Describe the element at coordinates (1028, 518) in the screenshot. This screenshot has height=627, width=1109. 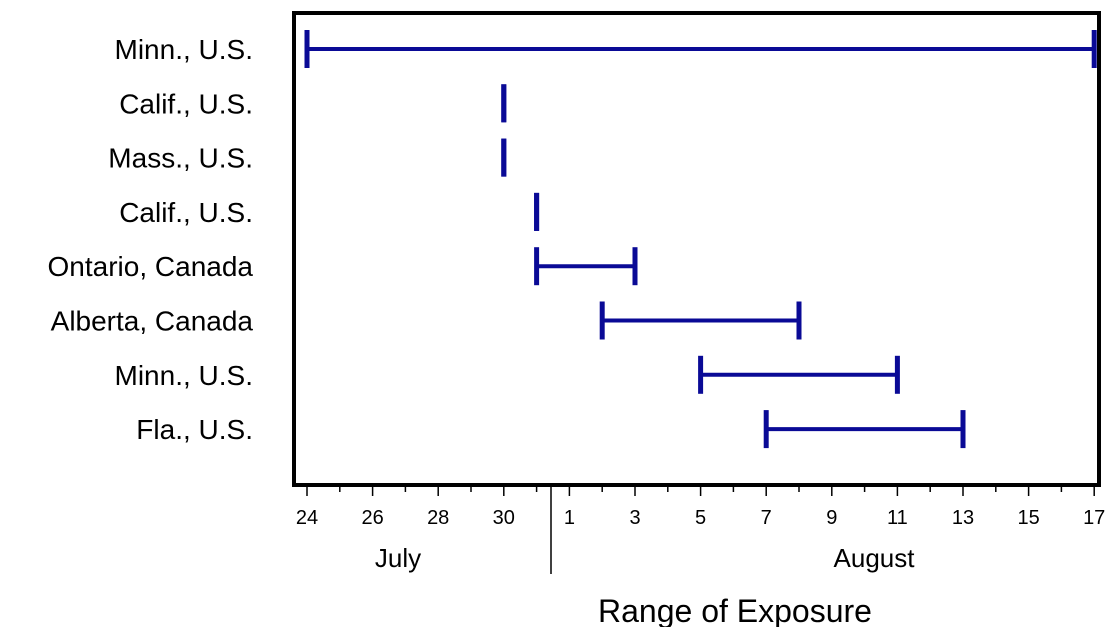
I see `x-tick-label: 15` at that location.